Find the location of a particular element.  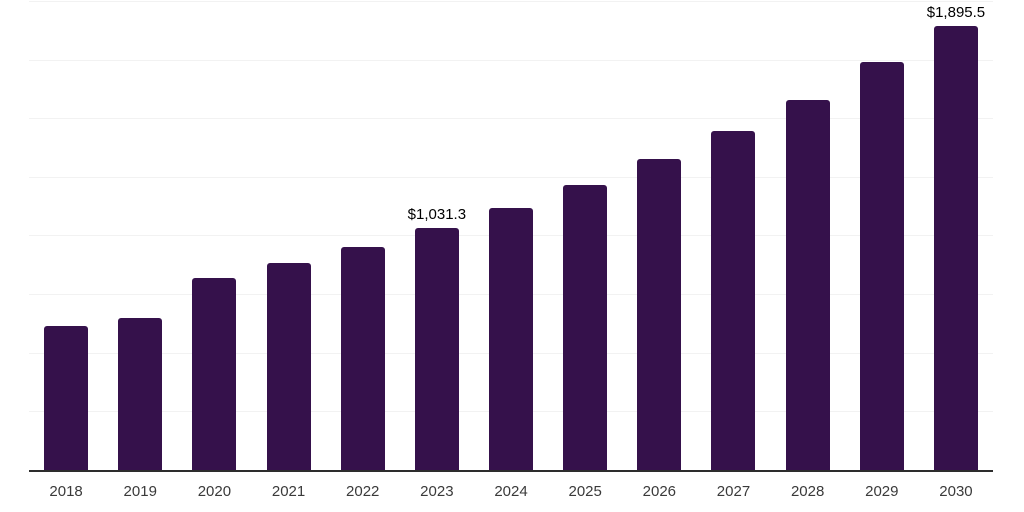

bar-2030 is located at coordinates (955, 247).